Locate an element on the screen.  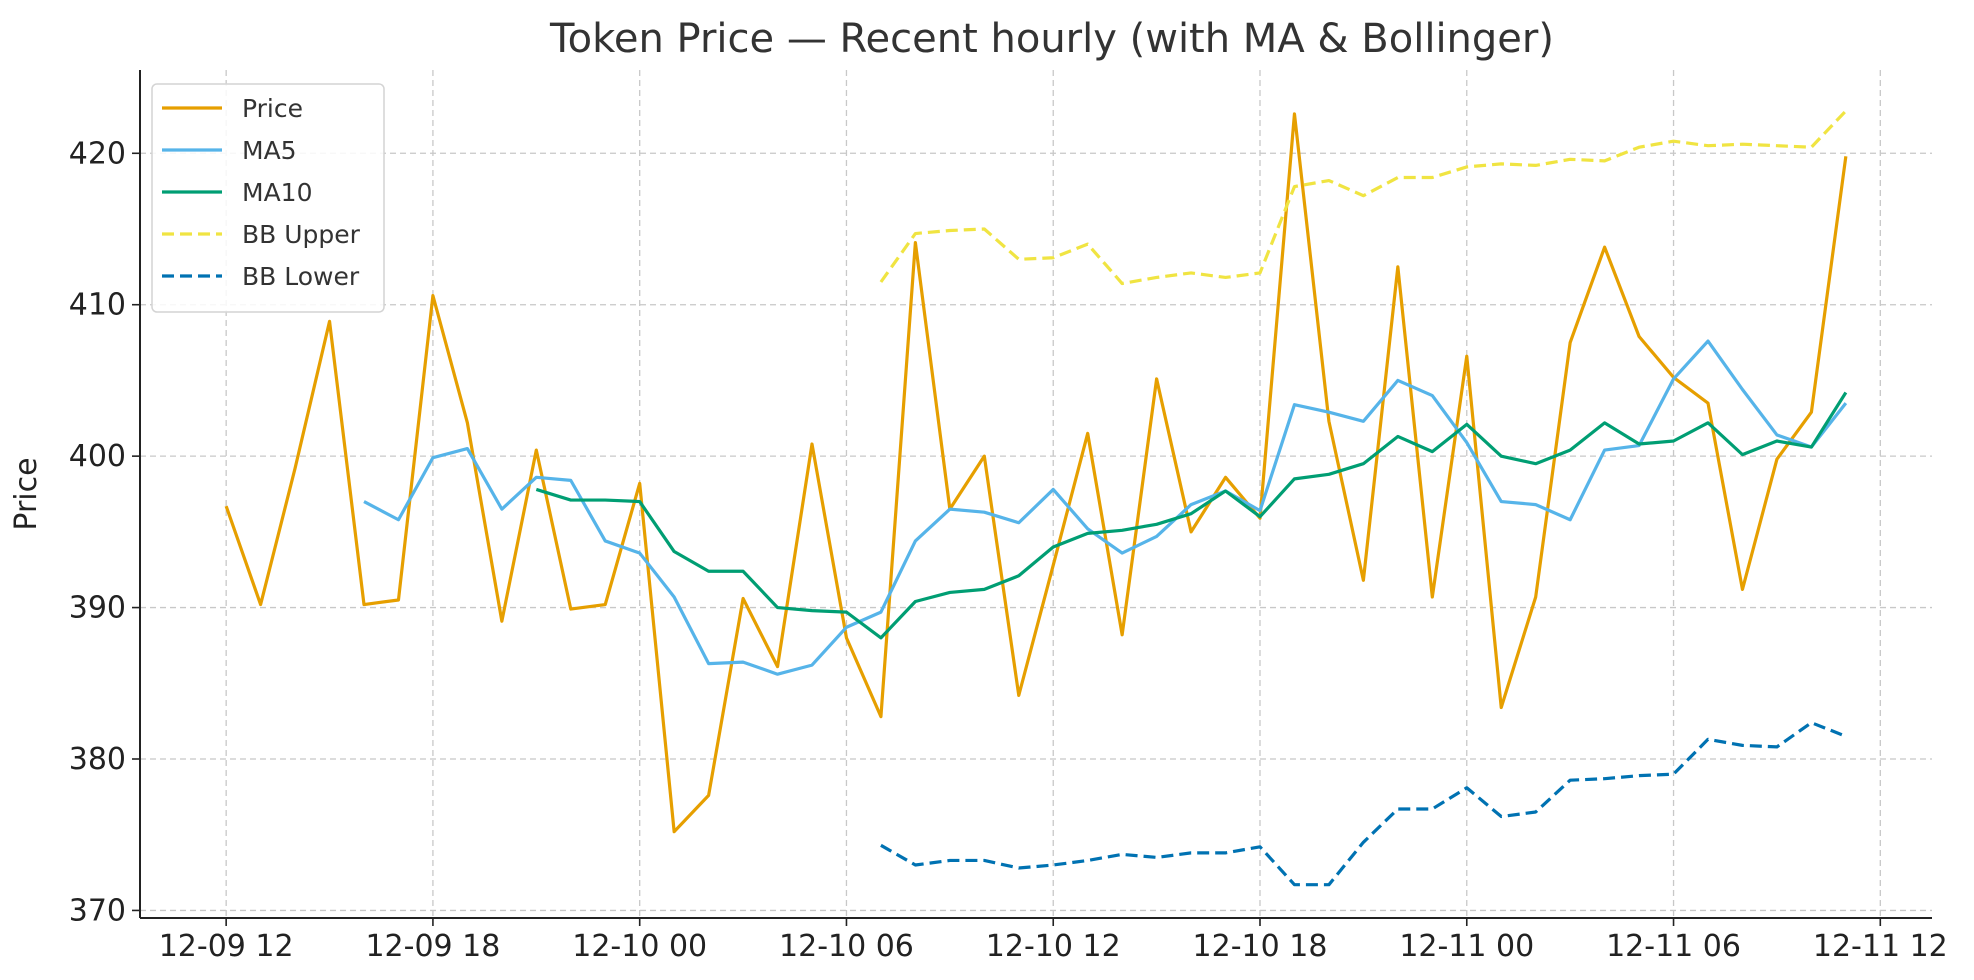
x-tick-label: 12-10 18 is located at coordinates (1260, 946).